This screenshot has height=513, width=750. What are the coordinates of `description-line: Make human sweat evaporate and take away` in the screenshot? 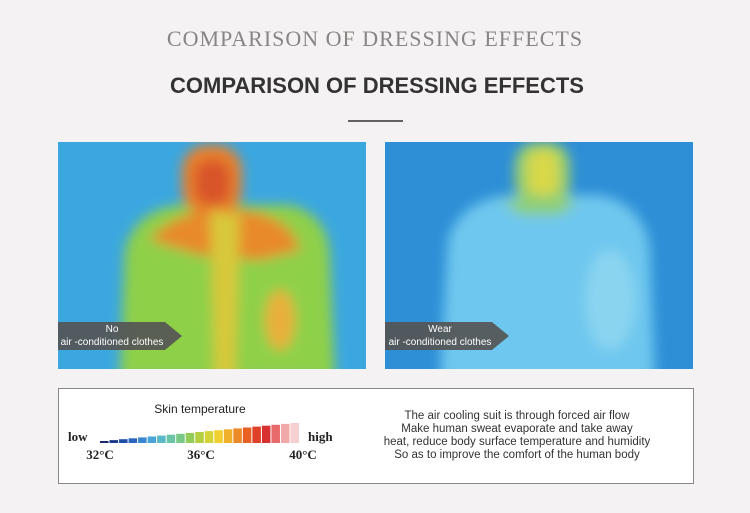 It's located at (517, 429).